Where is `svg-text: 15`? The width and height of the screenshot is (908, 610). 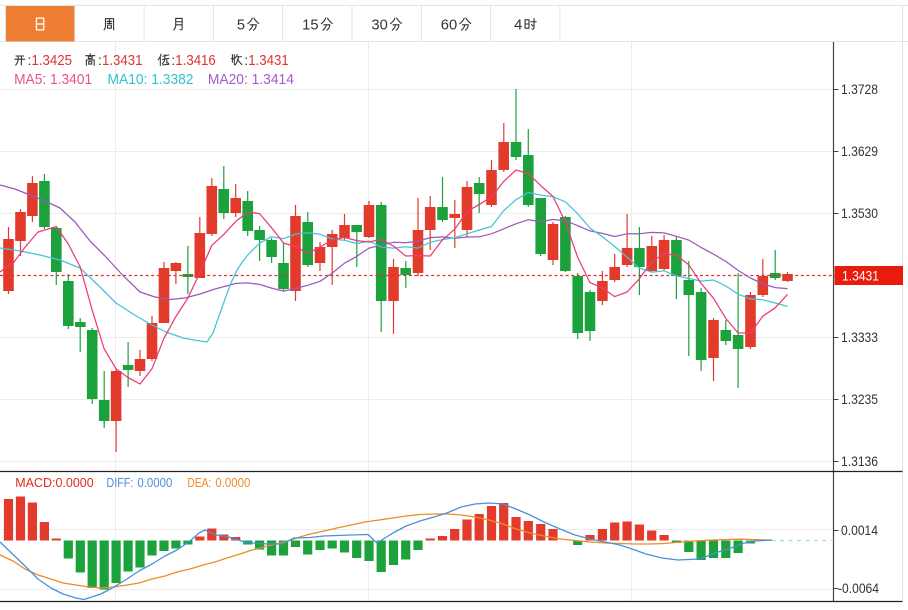
svg-text: 15 is located at coordinates (310, 26).